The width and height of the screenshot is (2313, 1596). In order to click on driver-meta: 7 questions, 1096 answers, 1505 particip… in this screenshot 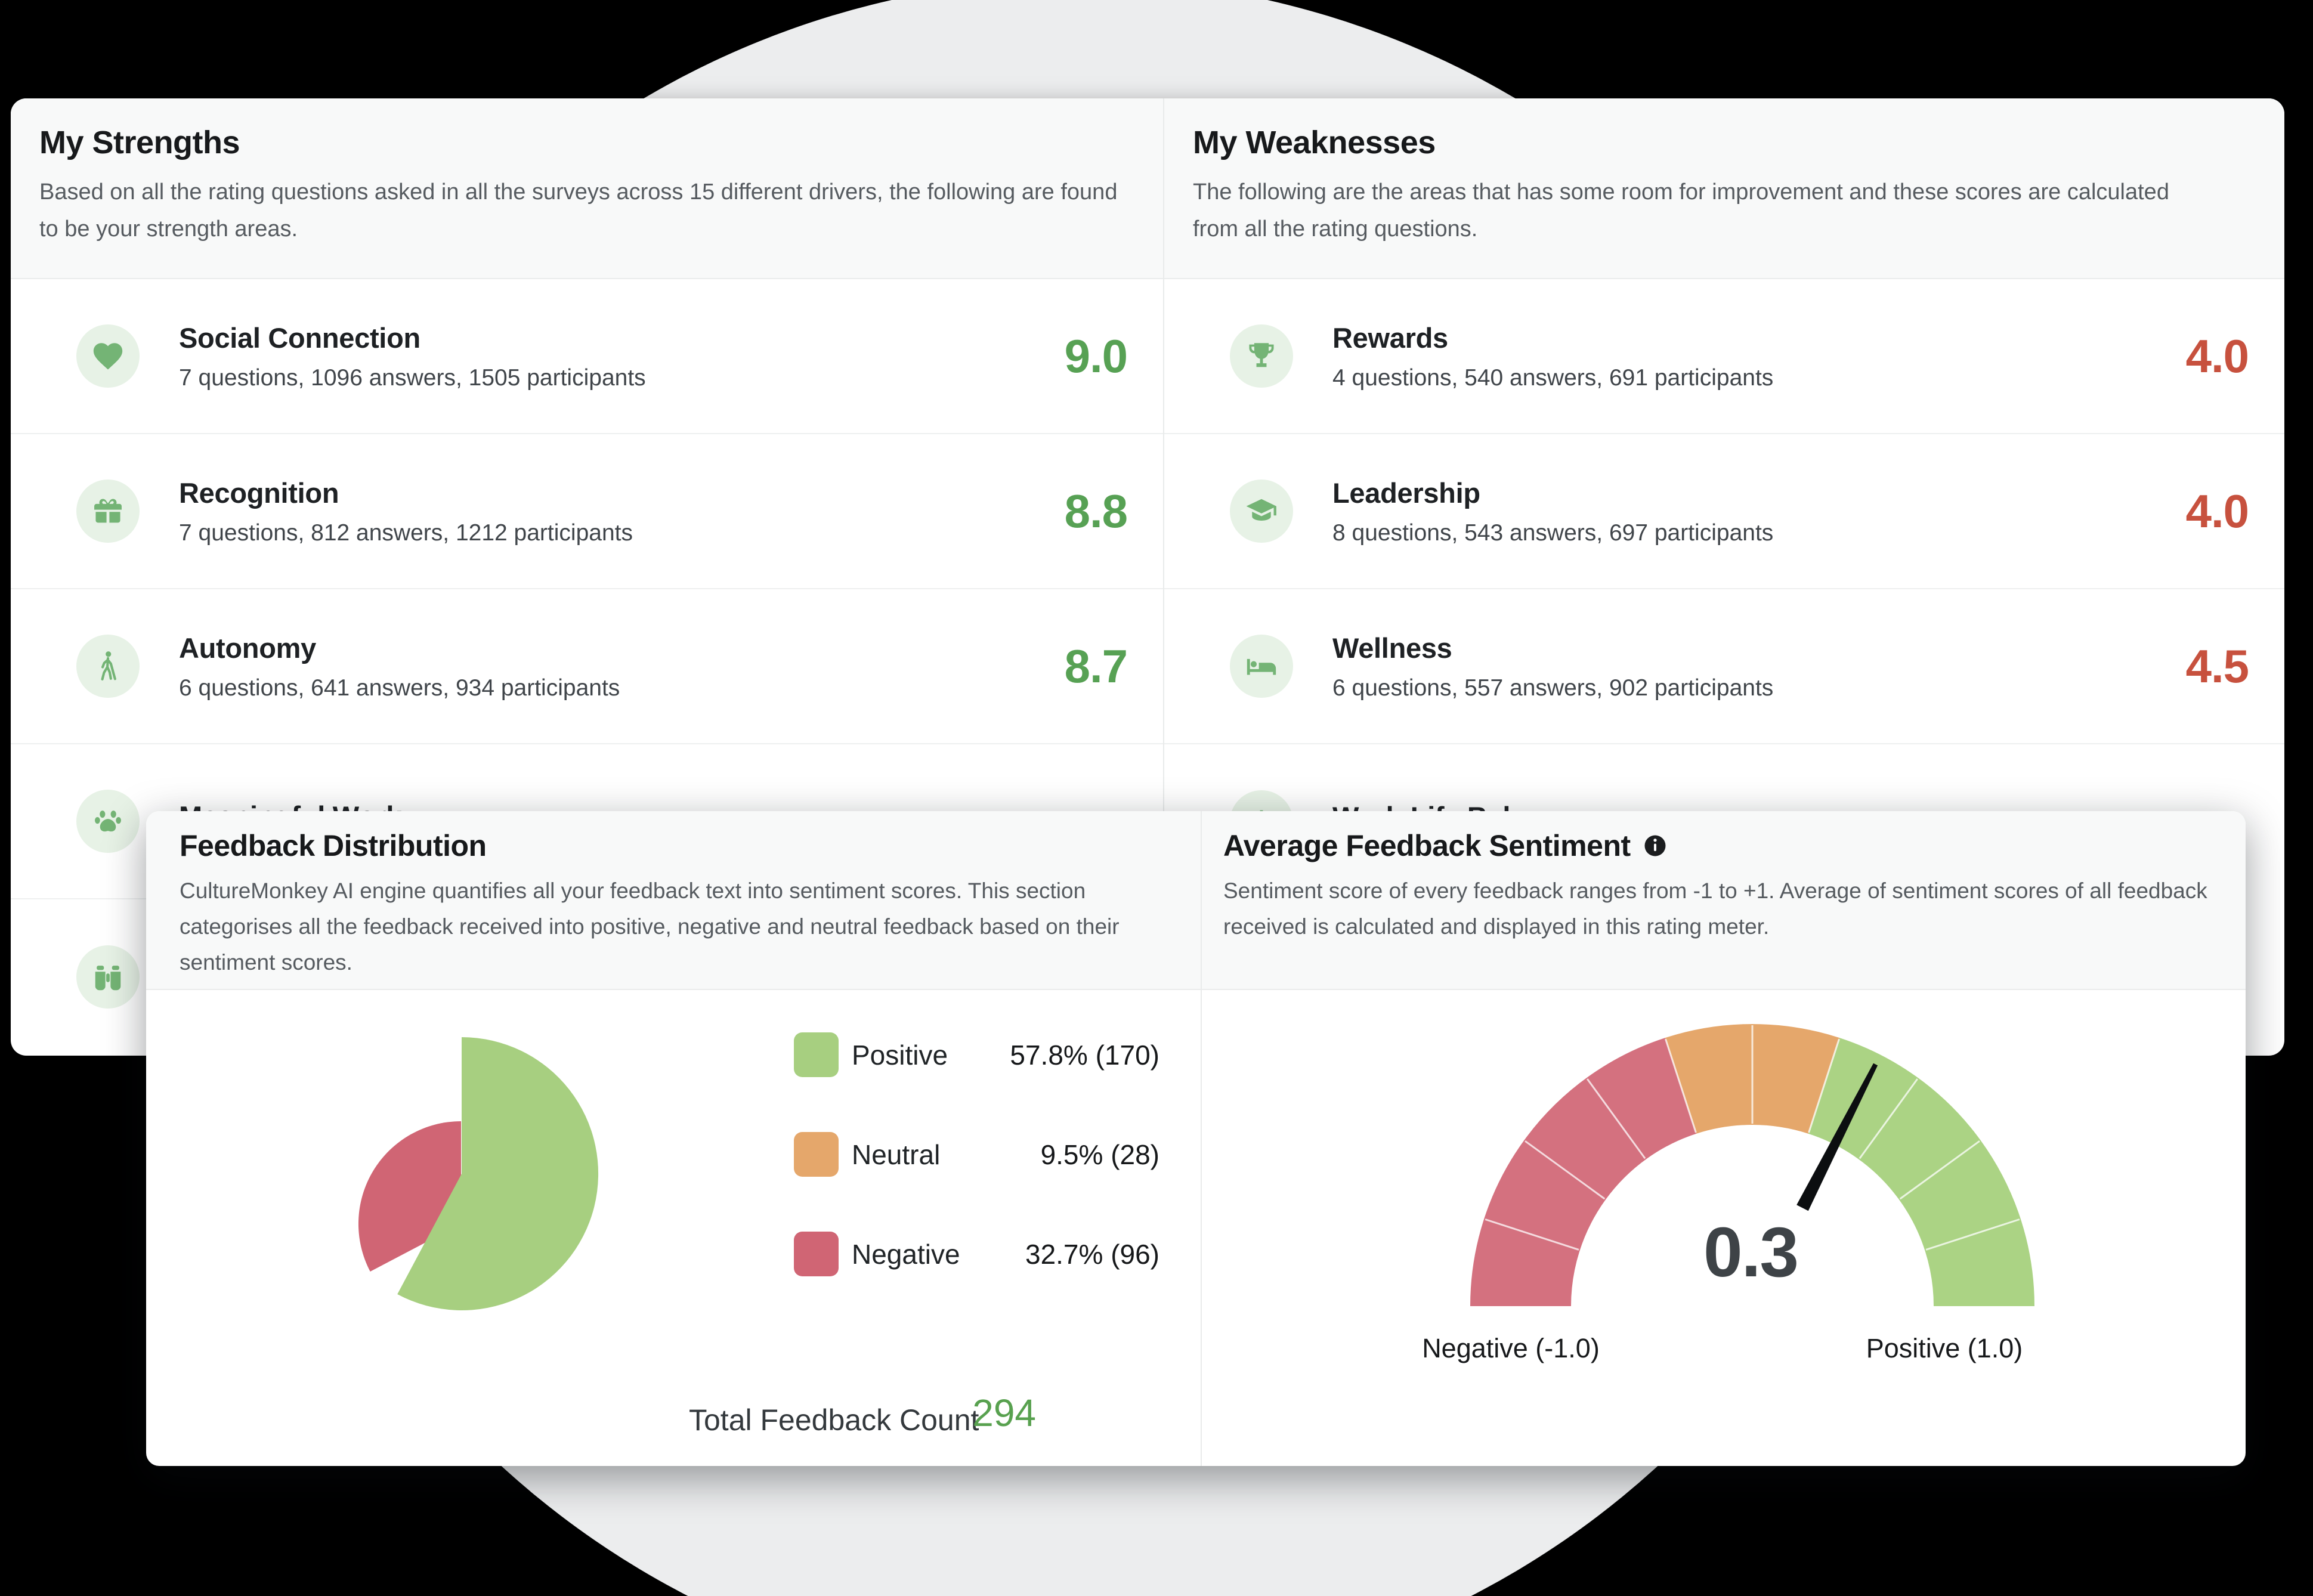, I will do `click(412, 377)`.